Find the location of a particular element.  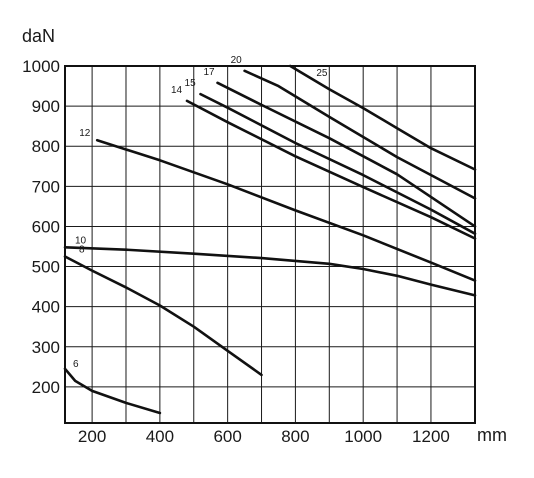

series-label-12: 12 is located at coordinates (85, 133).